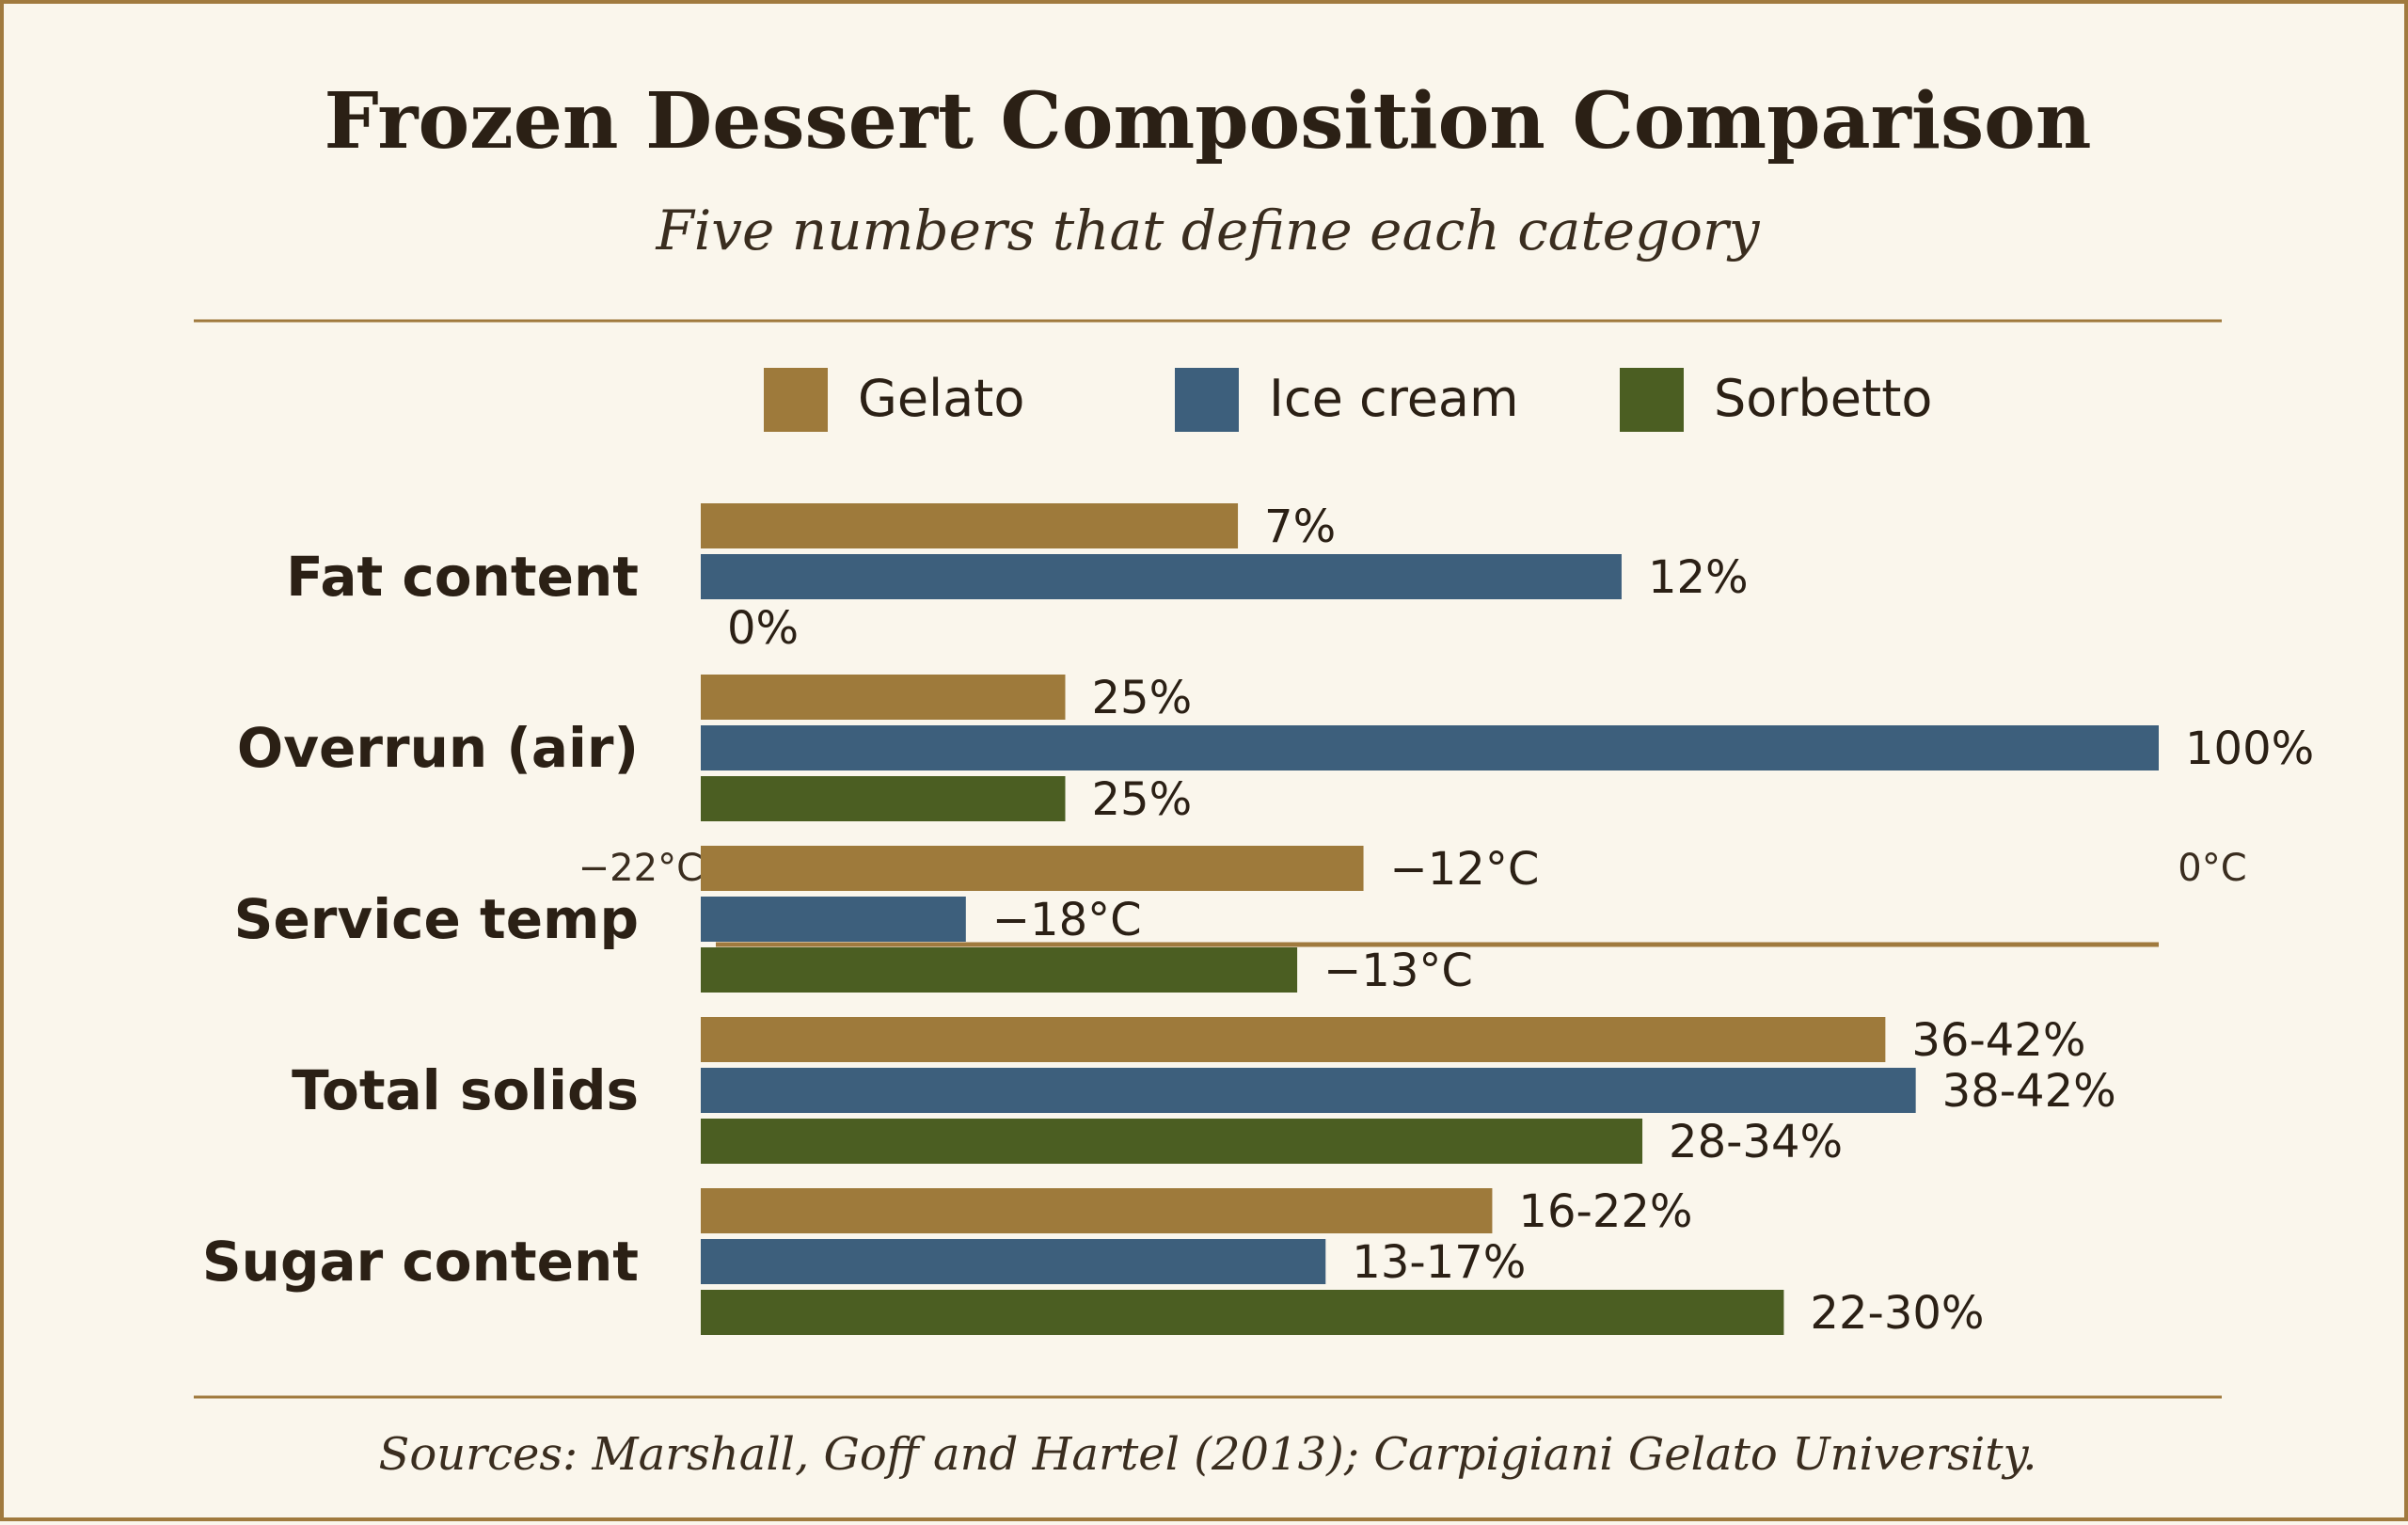 Image resolution: width=2408 pixels, height=1525 pixels. I want to click on legend-swatch-gelato, so click(796, 400).